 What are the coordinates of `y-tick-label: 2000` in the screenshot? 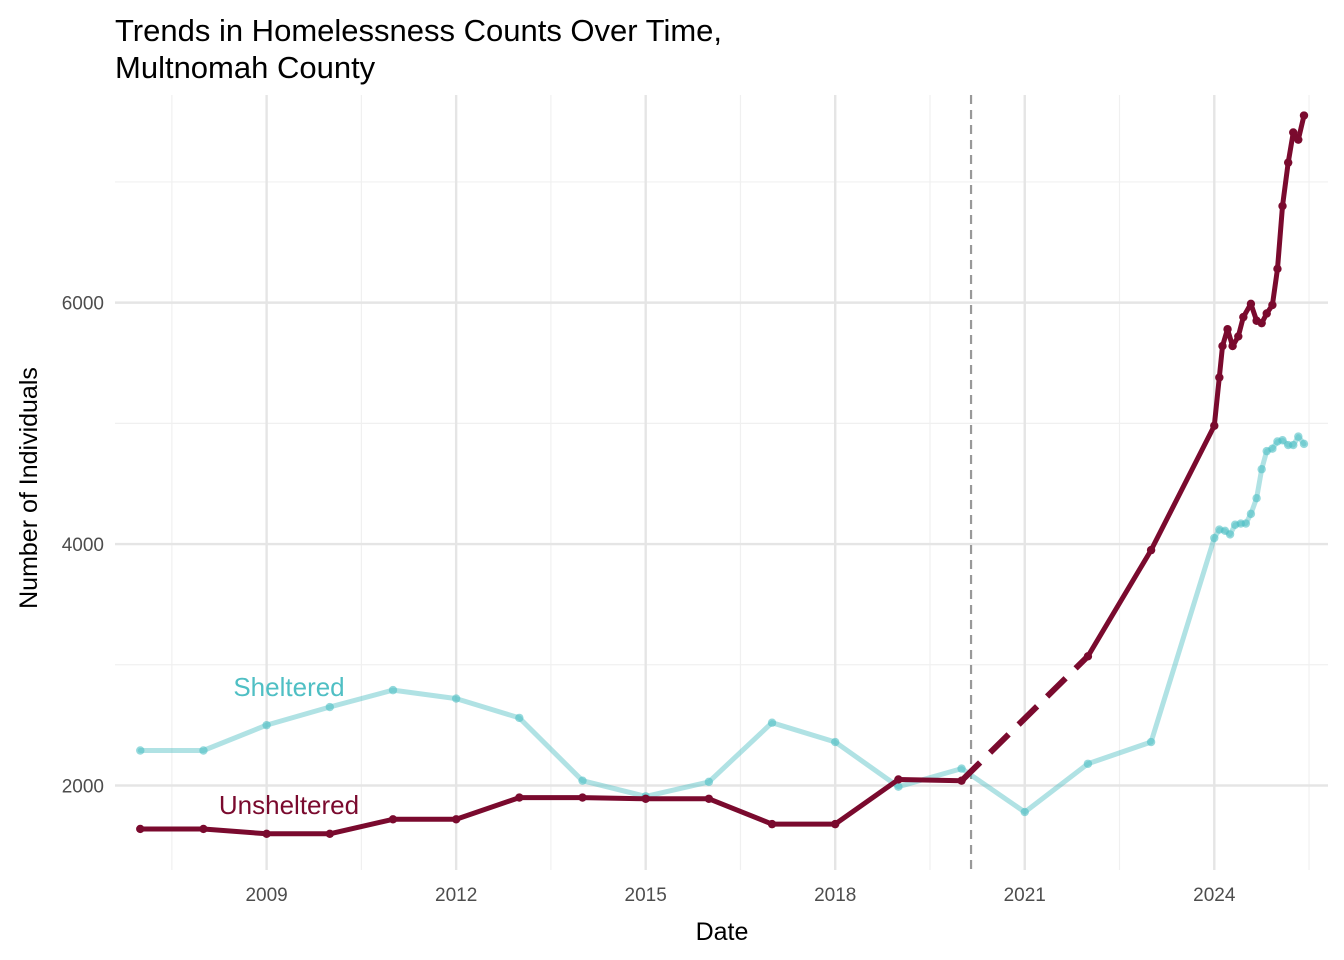 It's located at (83, 786).